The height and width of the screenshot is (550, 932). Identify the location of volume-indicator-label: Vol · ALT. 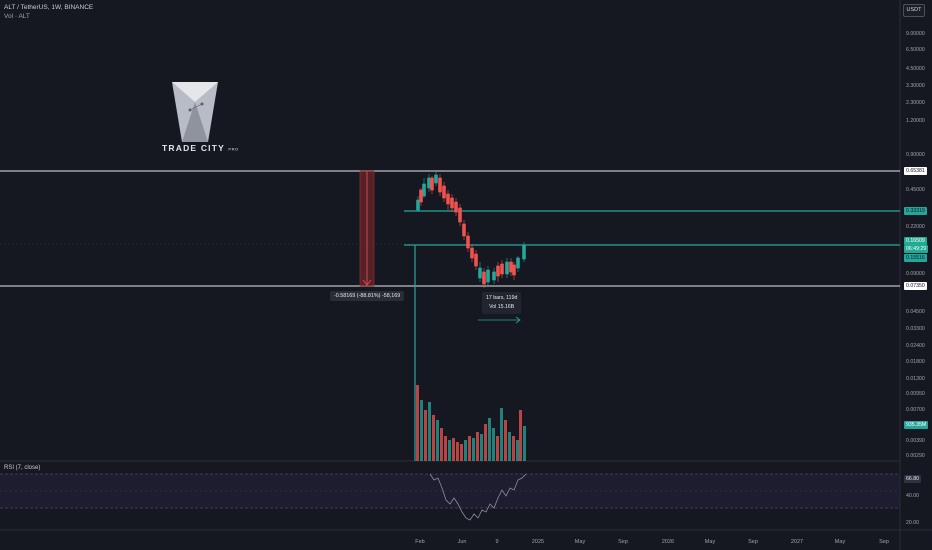
(17, 16).